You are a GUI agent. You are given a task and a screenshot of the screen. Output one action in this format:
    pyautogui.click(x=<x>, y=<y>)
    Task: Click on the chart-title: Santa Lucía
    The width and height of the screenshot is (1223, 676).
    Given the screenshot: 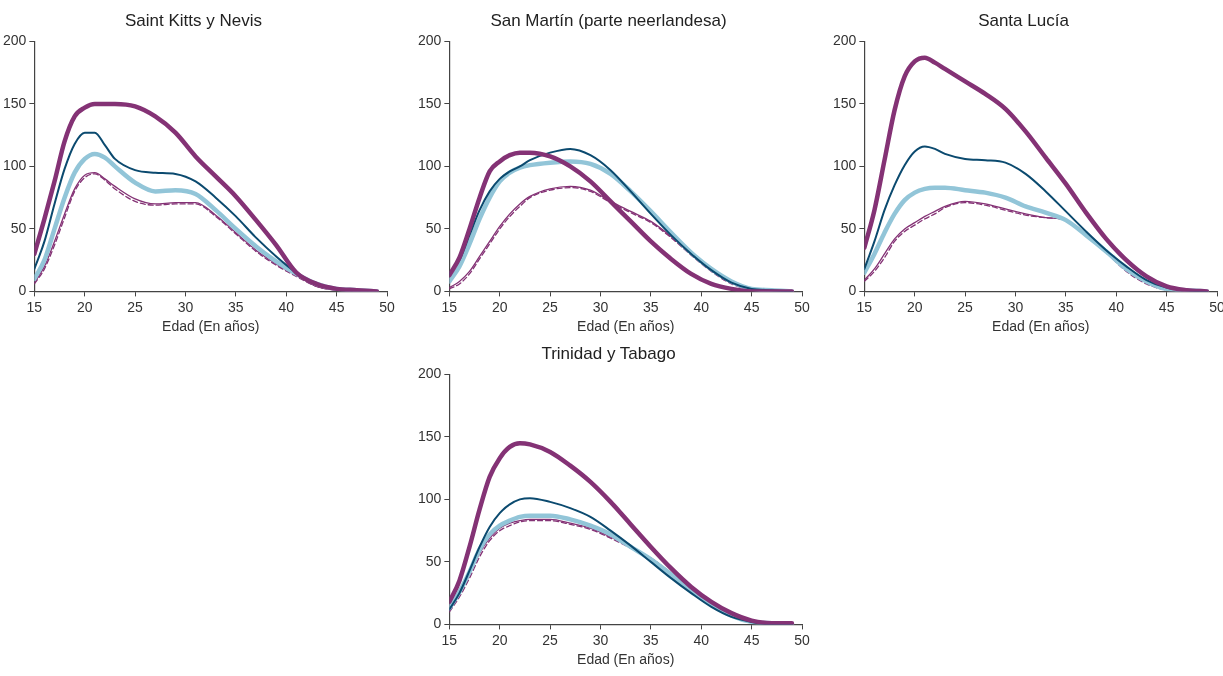 What is the action you would take?
    pyautogui.click(x=1024, y=20)
    